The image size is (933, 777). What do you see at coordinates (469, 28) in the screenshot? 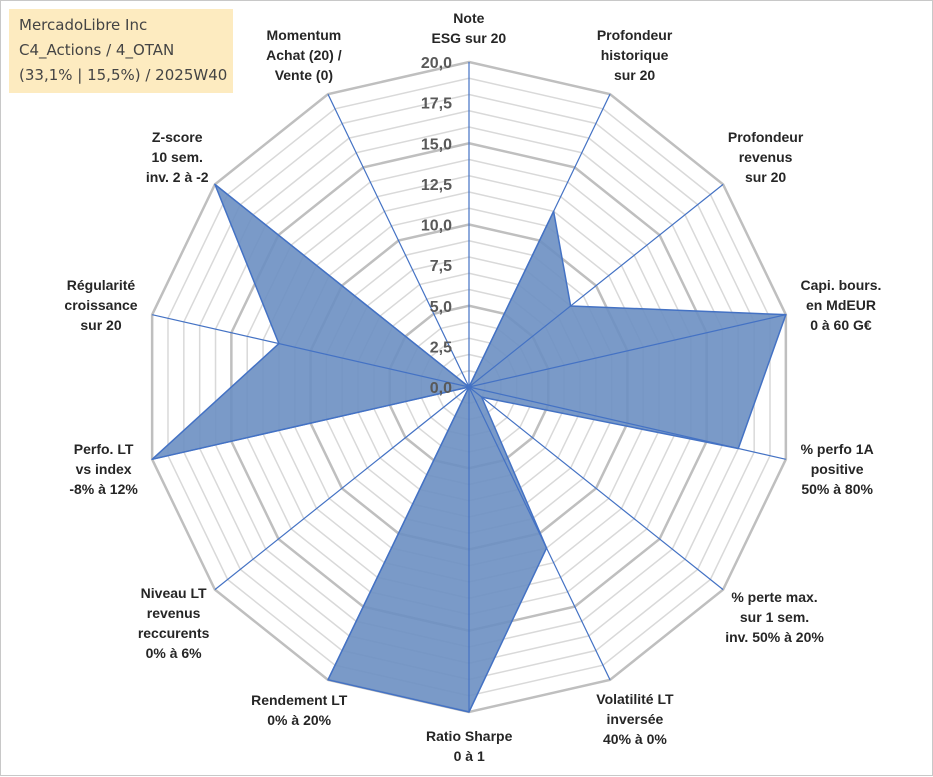
I see `axis-label: Note ESG sur 20` at bounding box center [469, 28].